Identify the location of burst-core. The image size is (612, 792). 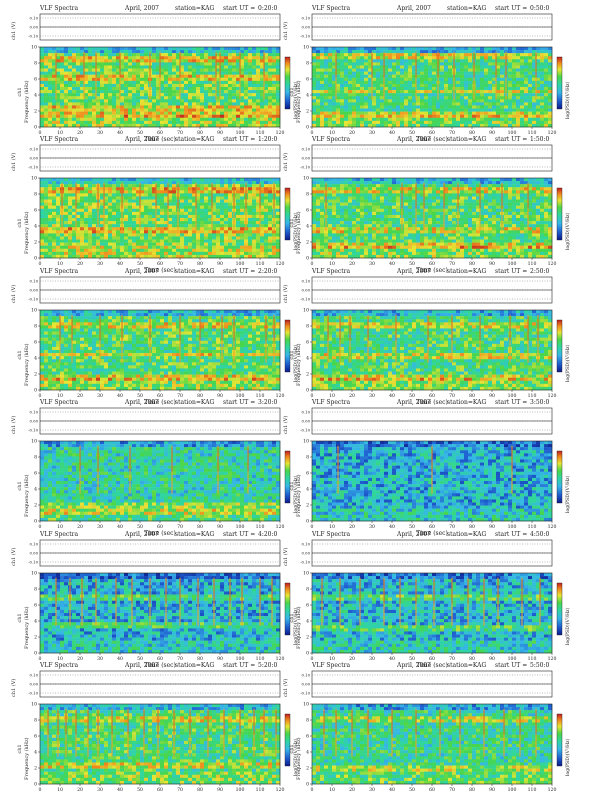
(216, 65).